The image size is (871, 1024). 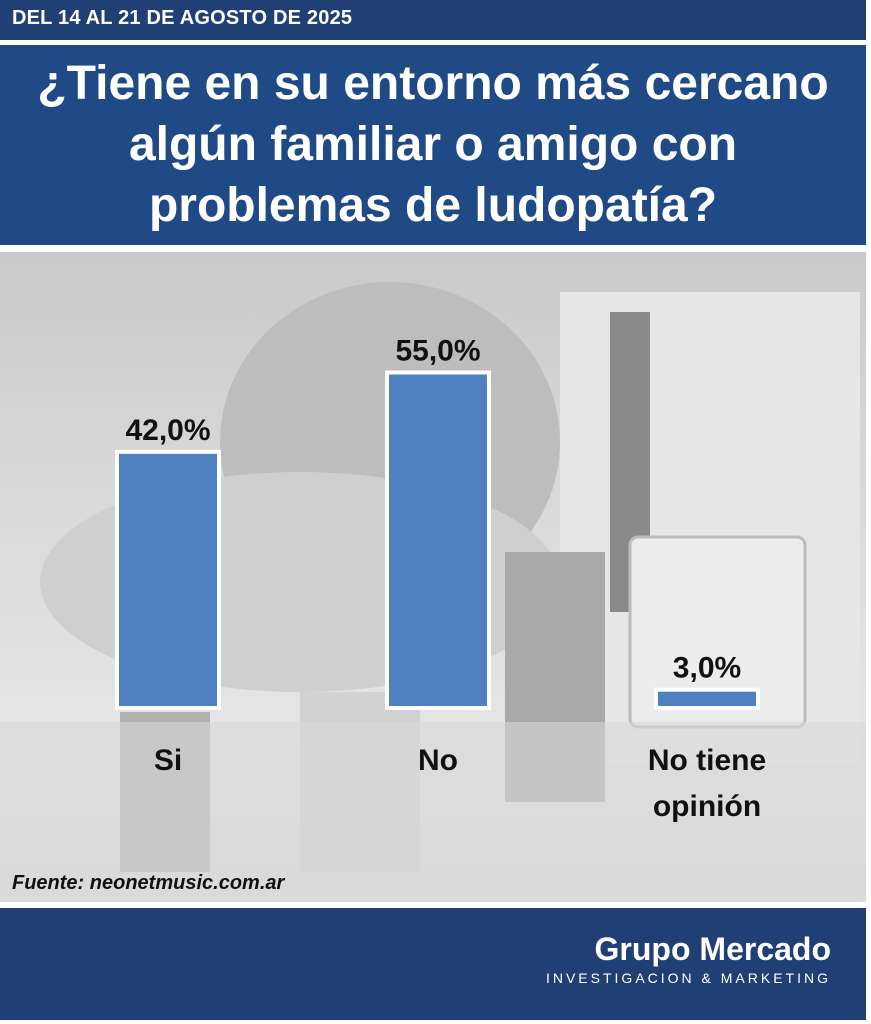 I want to click on date-range: DEL 14 AL 21 DE AGOSTO DE 2025, so click(x=182, y=18).